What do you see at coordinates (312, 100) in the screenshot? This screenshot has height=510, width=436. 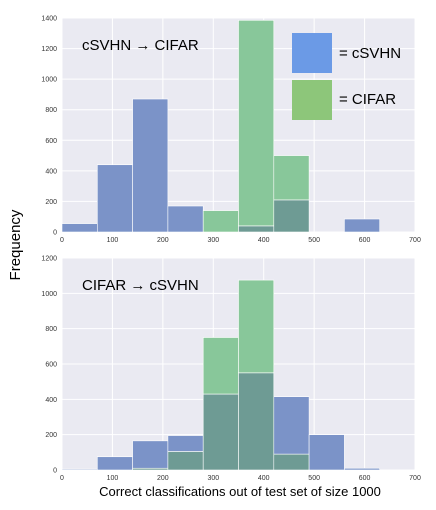 I see `legend-swatch-cifar` at bounding box center [312, 100].